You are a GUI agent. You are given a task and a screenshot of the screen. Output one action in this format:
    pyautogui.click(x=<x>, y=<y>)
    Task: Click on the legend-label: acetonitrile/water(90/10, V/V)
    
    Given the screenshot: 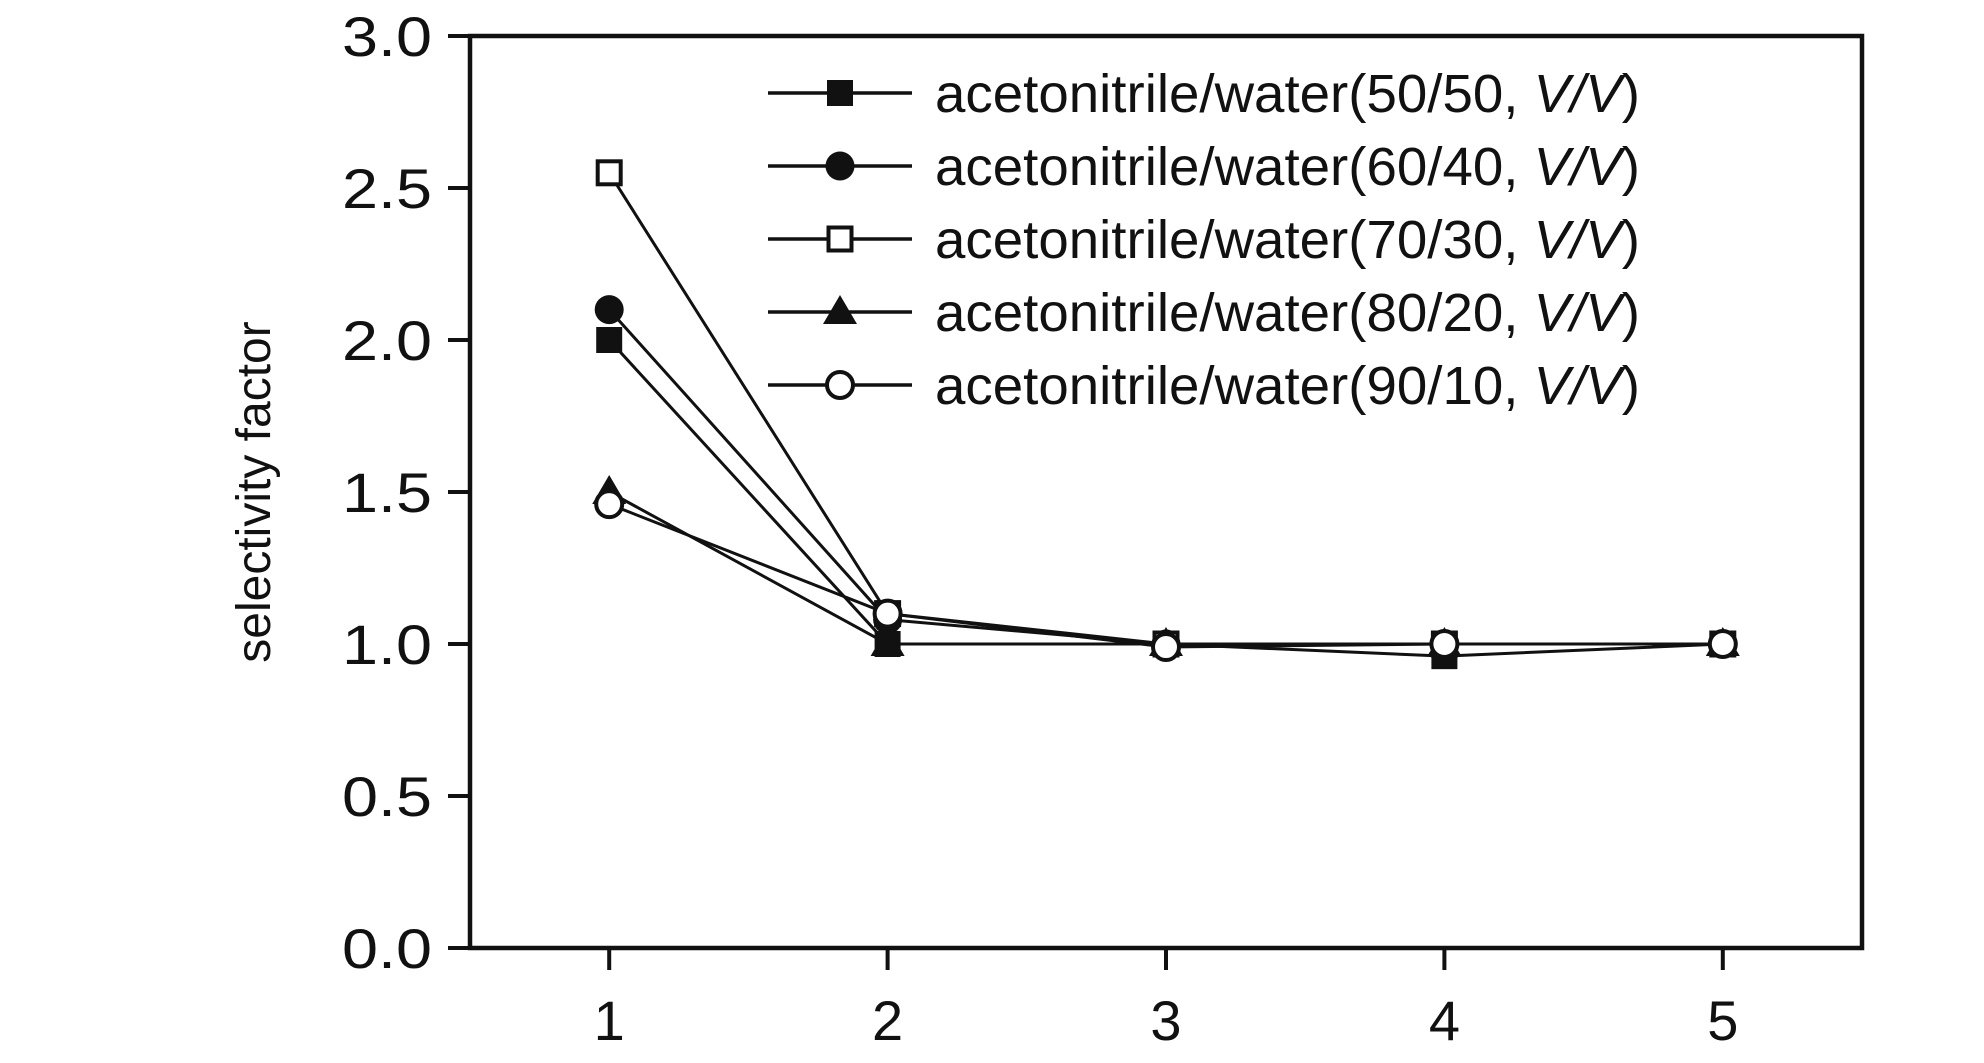 What is the action you would take?
    pyautogui.click(x=1287, y=386)
    